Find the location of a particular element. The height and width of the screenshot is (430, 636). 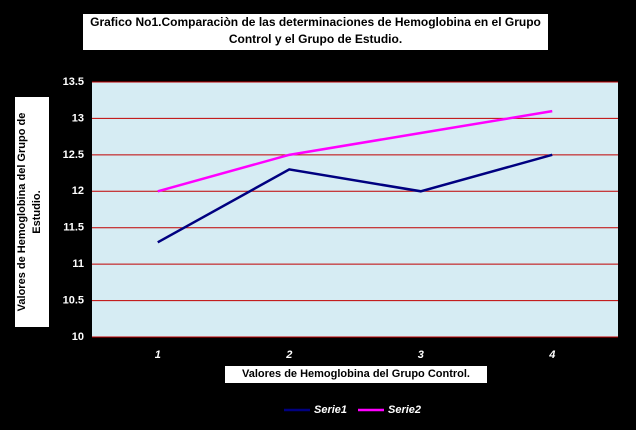

legend-label: Serie2 is located at coordinates (404, 410).